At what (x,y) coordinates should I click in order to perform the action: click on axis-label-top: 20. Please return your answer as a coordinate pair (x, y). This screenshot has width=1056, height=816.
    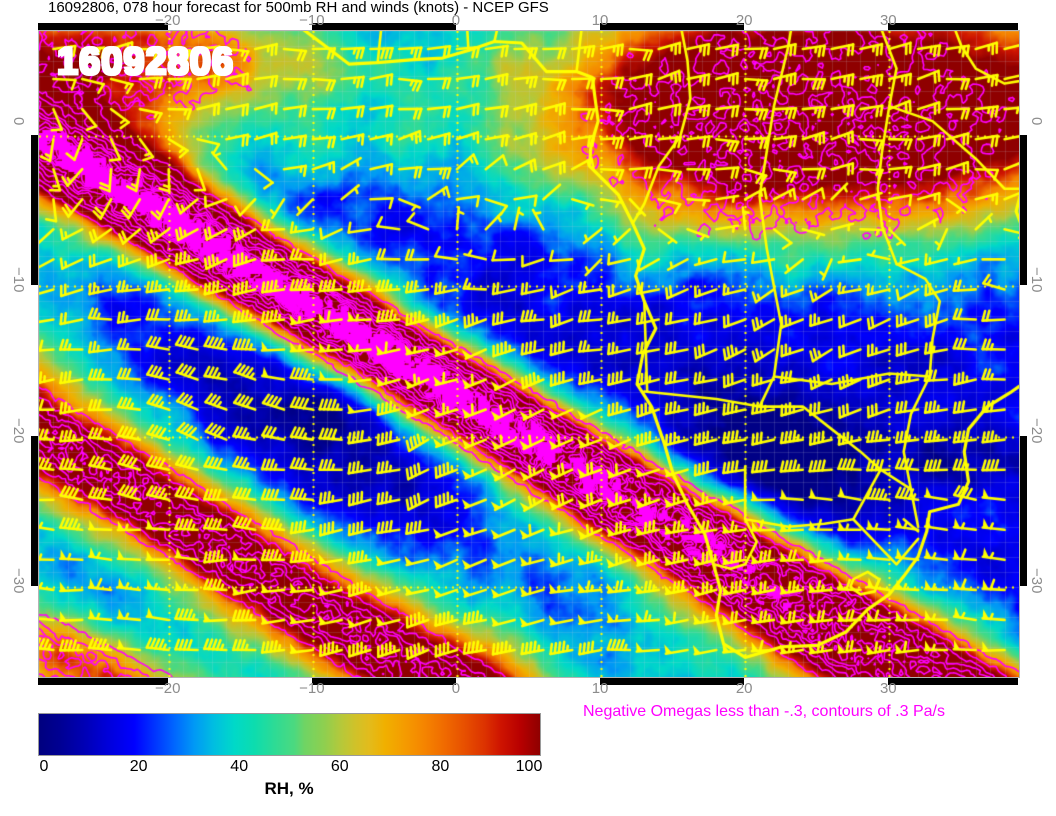
    Looking at the image, I should click on (744, 20).